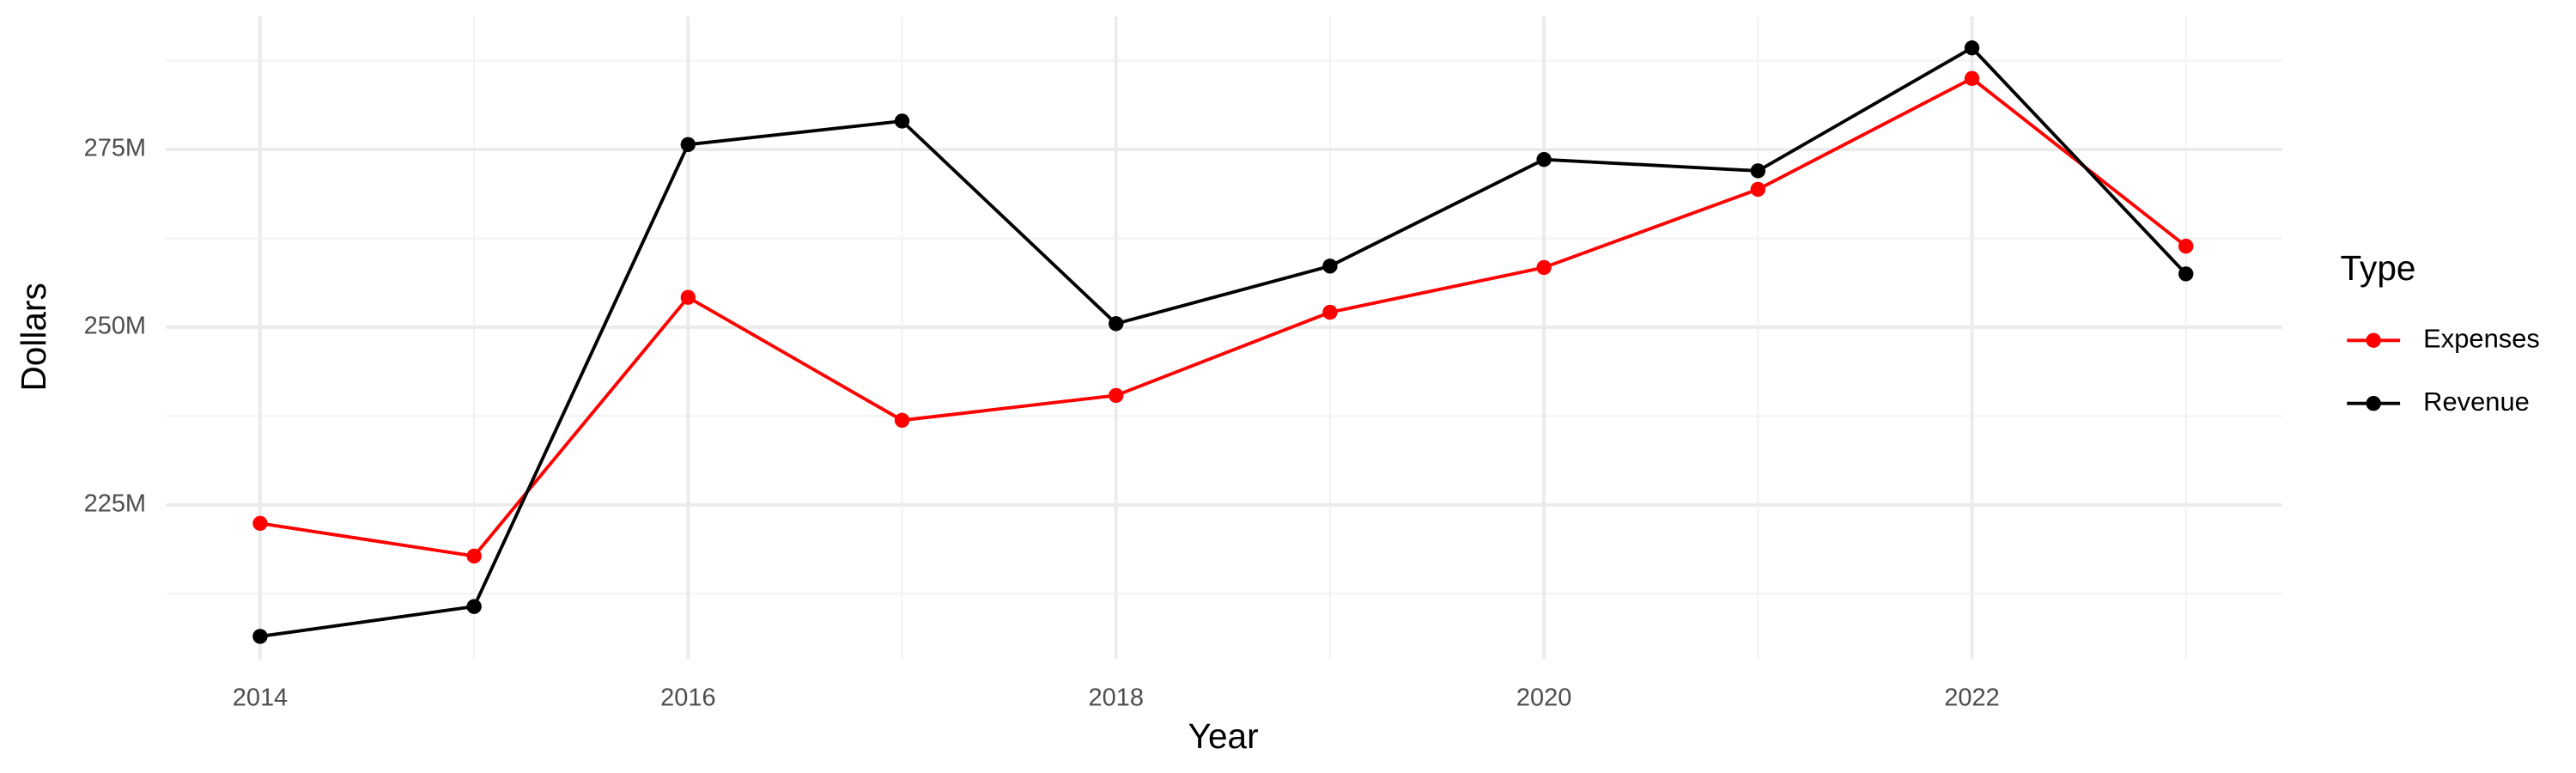 The height and width of the screenshot is (773, 2576). What do you see at coordinates (2481, 338) in the screenshot?
I see `legend-label: Expenses` at bounding box center [2481, 338].